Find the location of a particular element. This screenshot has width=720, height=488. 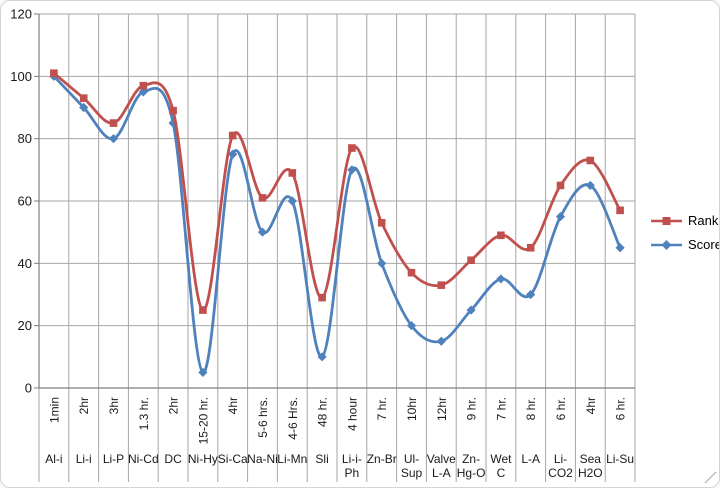

y-axis-label: 120 is located at coordinates (21, 14).